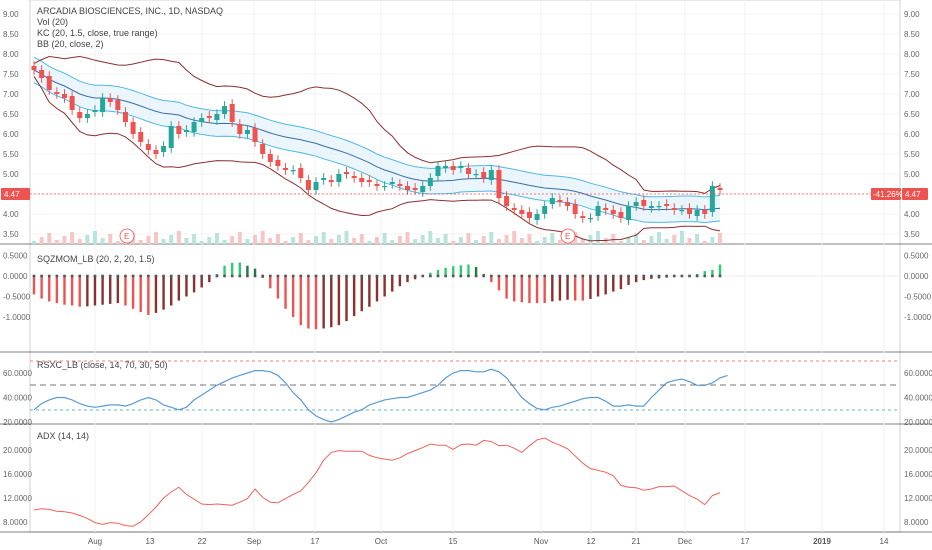 This screenshot has height=550, width=932. Describe the element at coordinates (17, 398) in the screenshot. I see `left-axis-tick: 40.0000` at that location.